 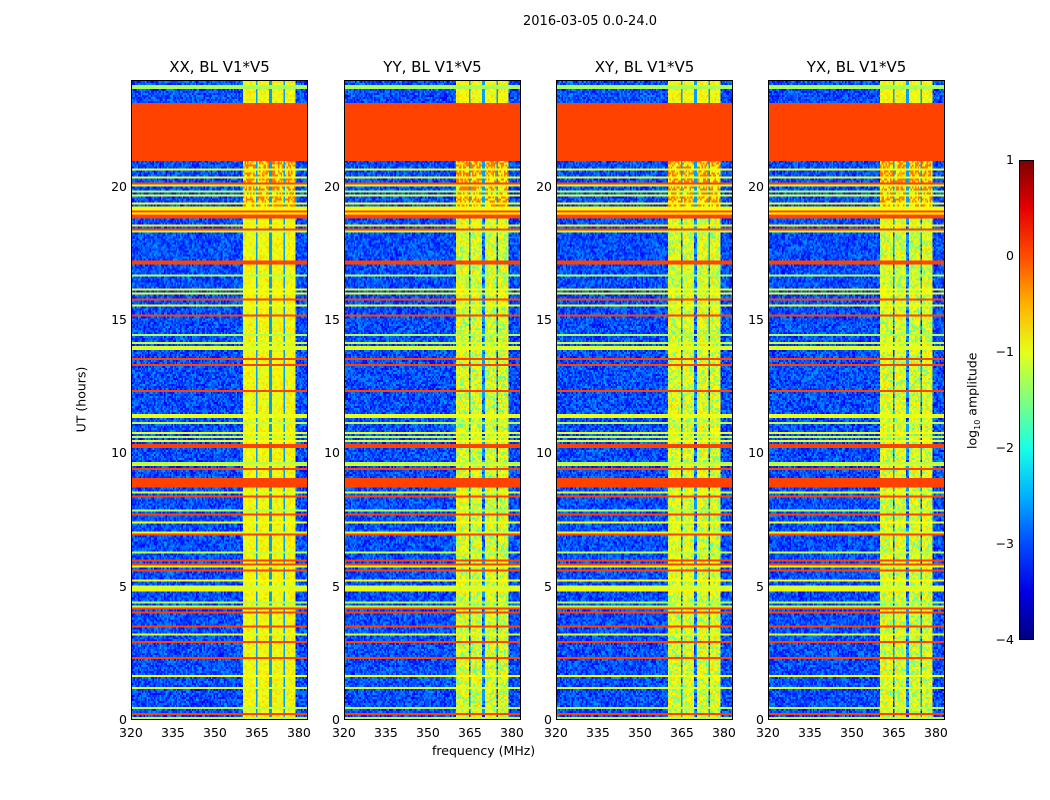 I want to click on colorbar-tick-label: −2, so click(x=1004, y=447).